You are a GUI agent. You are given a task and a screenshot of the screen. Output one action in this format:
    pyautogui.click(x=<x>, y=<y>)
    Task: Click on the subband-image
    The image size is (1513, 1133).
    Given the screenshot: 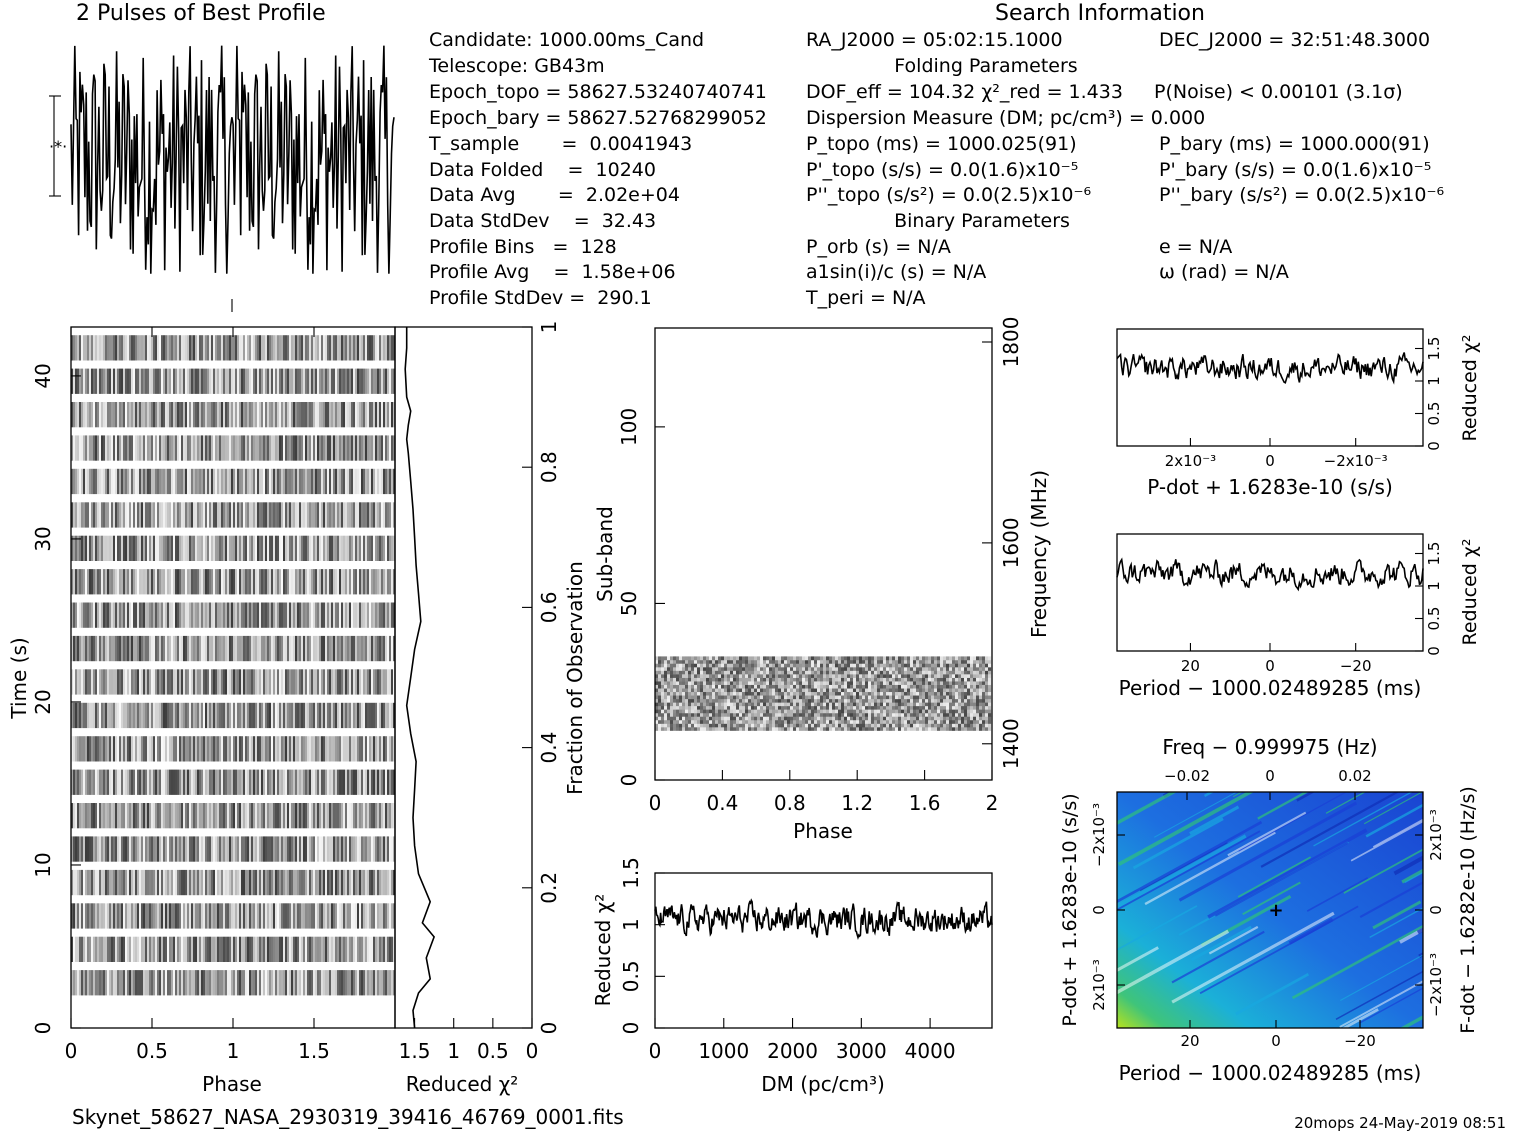 What is the action you would take?
    pyautogui.click(x=823, y=693)
    